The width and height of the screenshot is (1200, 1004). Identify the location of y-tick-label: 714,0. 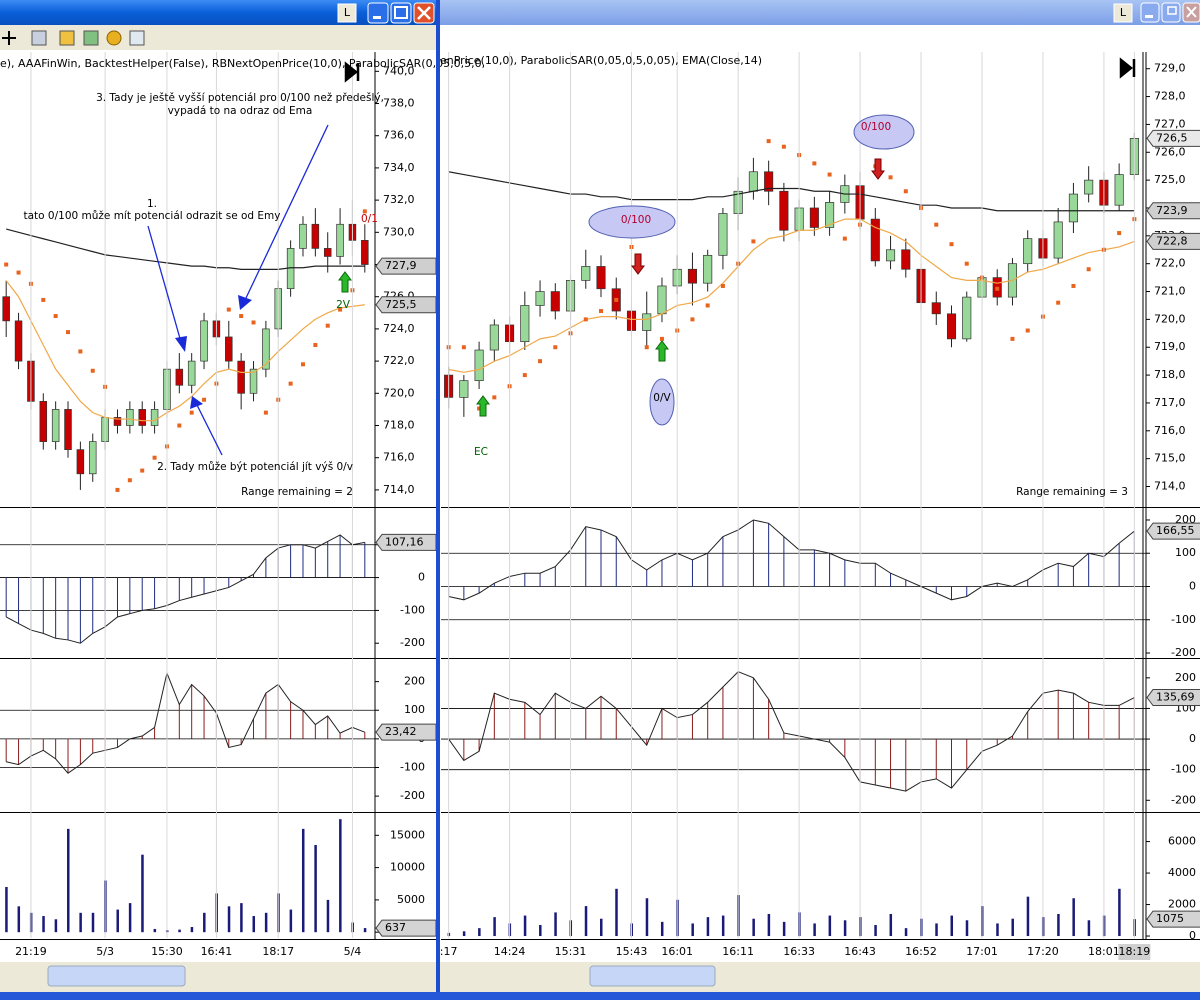
(399, 489).